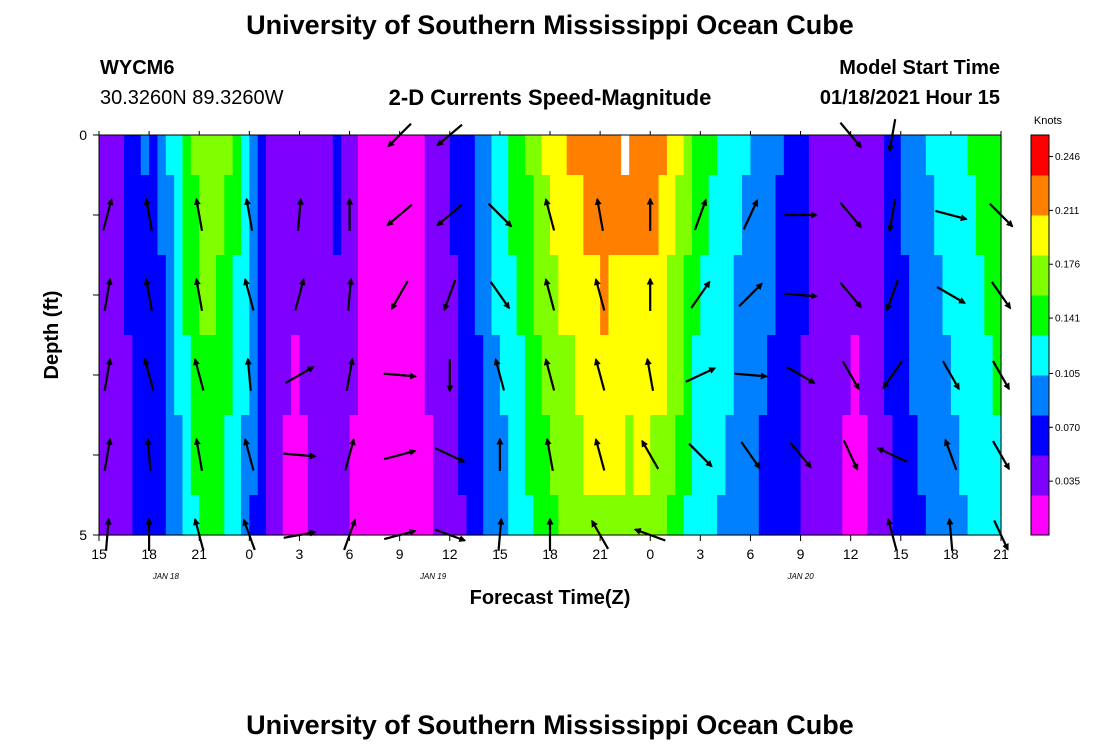  Describe the element at coordinates (500, 554) in the screenshot. I see `x-tick-label: 15` at that location.